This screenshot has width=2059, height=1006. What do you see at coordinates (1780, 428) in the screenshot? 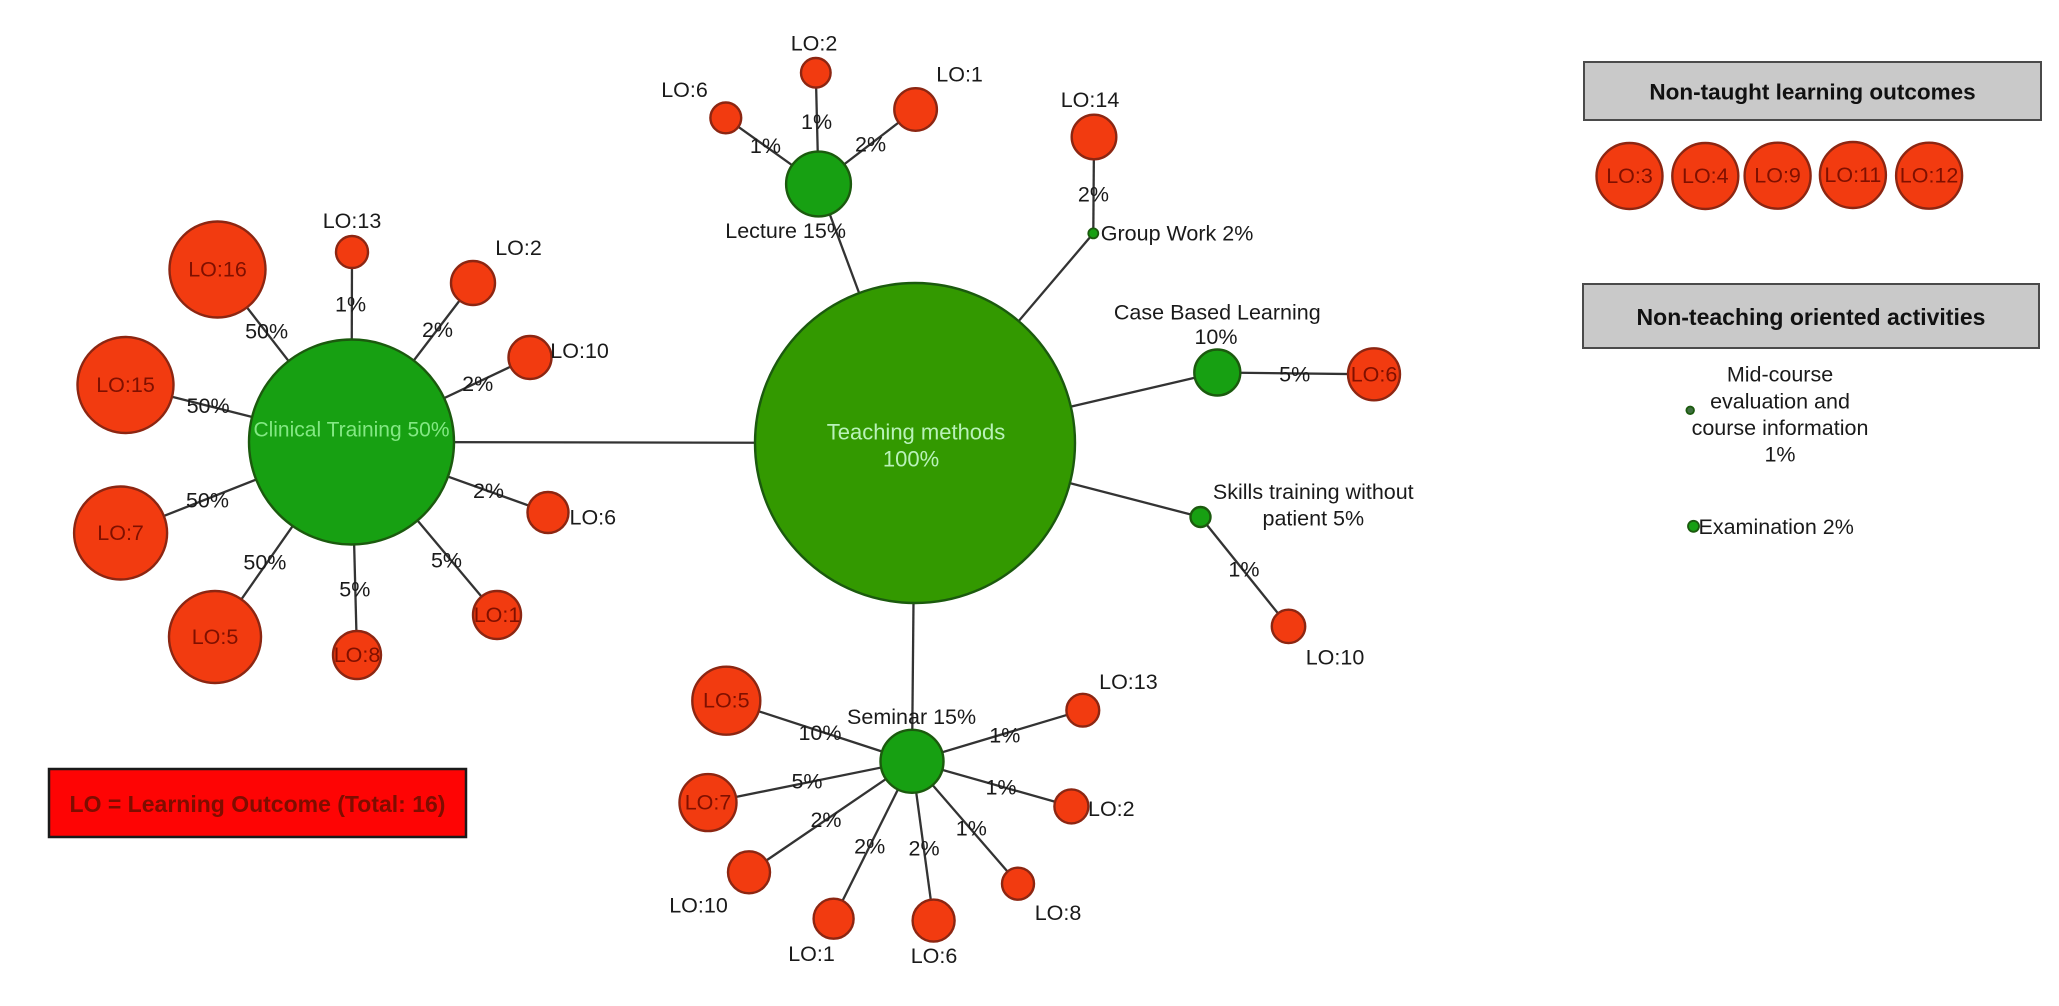
I see `svg-text: course information` at bounding box center [1780, 428].